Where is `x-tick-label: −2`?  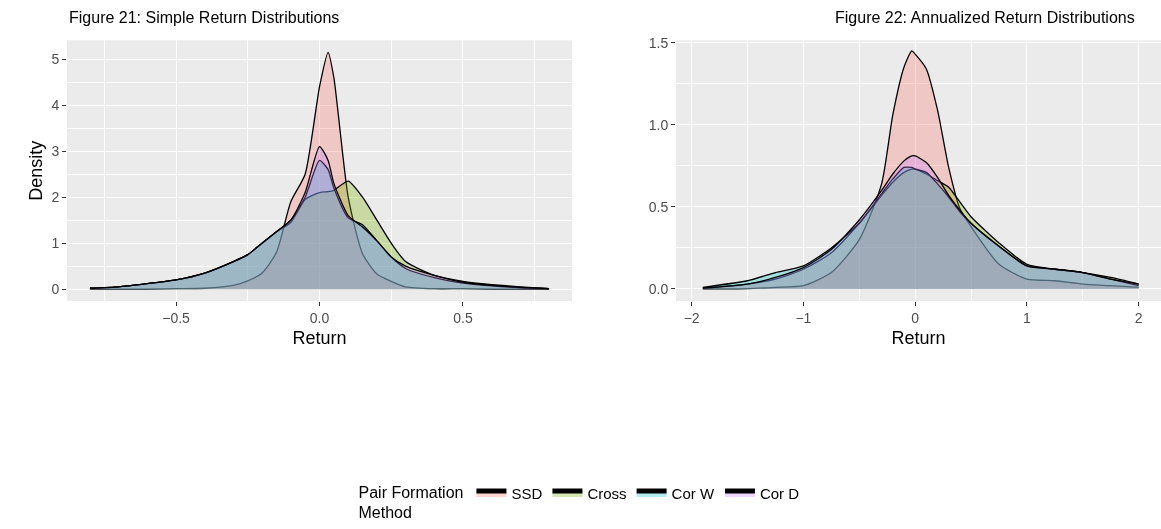
x-tick-label: −2 is located at coordinates (691, 317).